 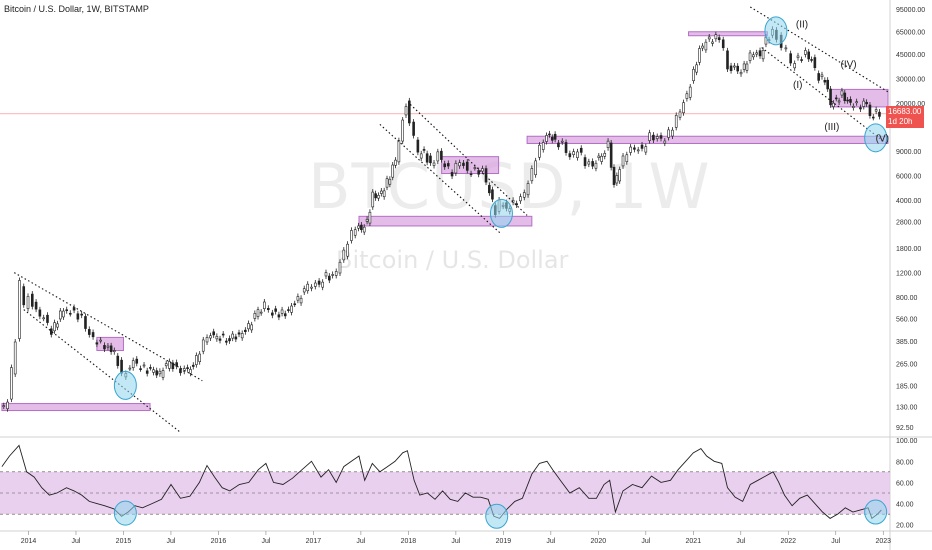 What do you see at coordinates (910, 104) in the screenshot?
I see `price-axis-label: 20000.00` at bounding box center [910, 104].